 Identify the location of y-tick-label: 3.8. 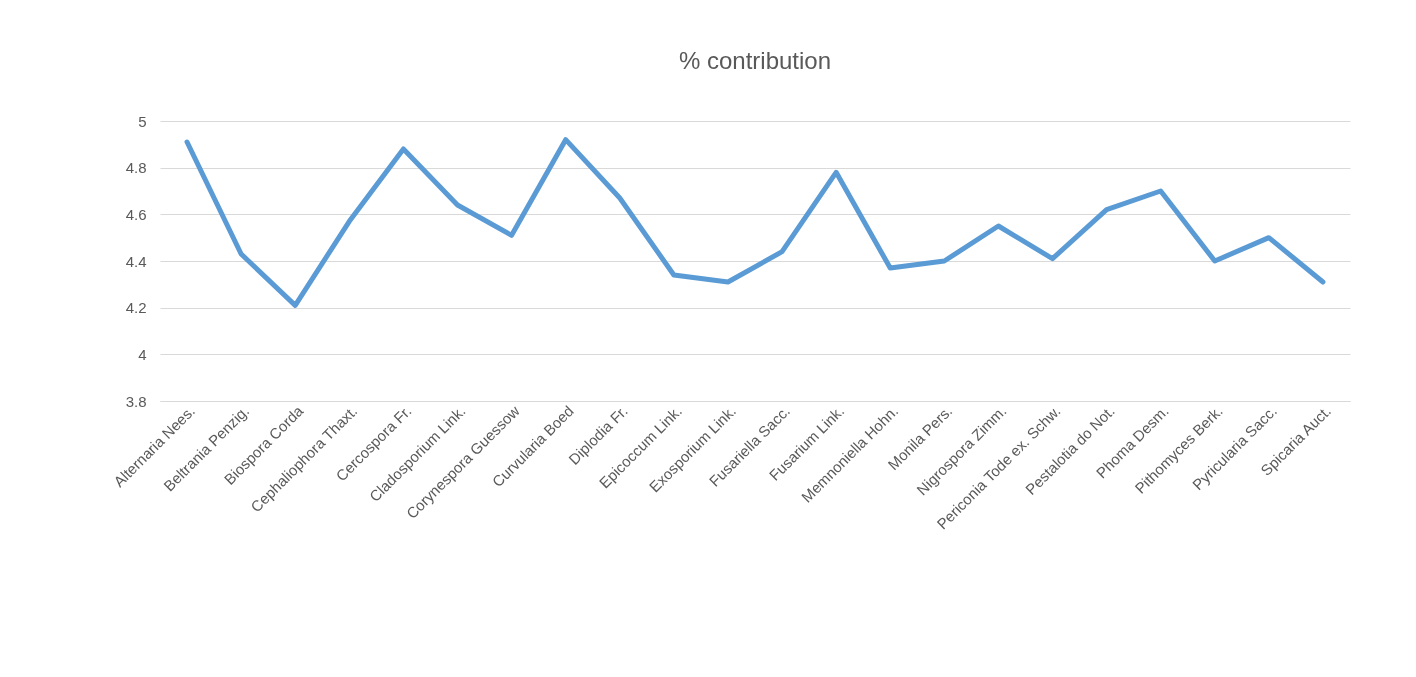
(136, 401).